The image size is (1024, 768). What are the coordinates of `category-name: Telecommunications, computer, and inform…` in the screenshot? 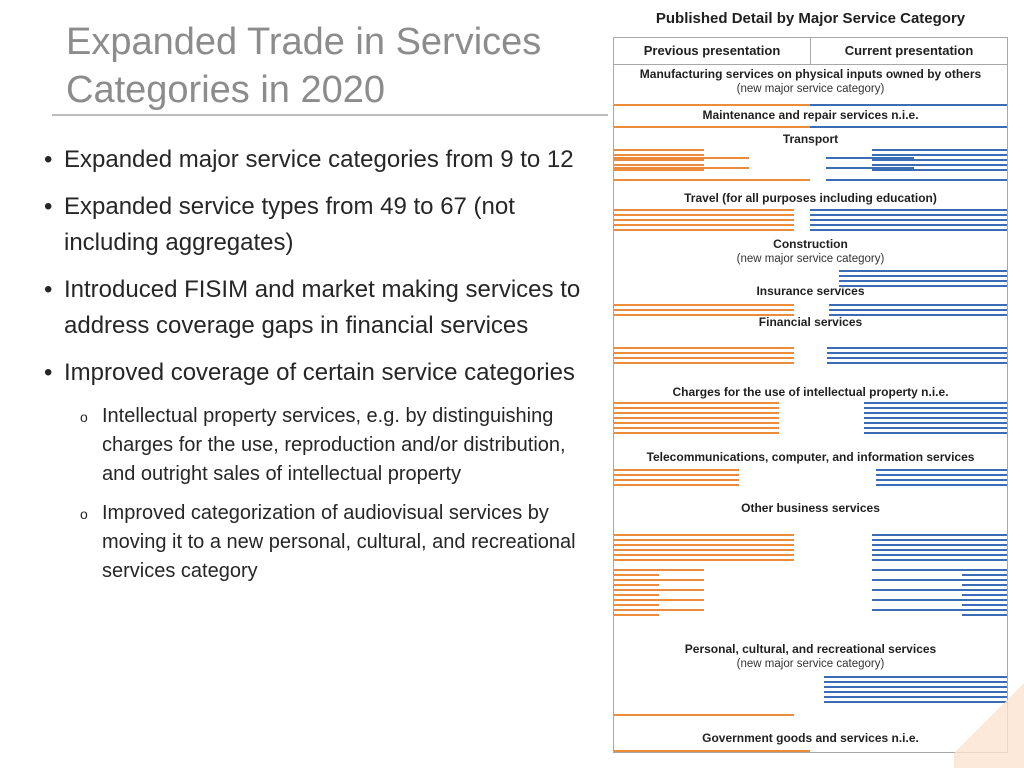 It's located at (810, 457).